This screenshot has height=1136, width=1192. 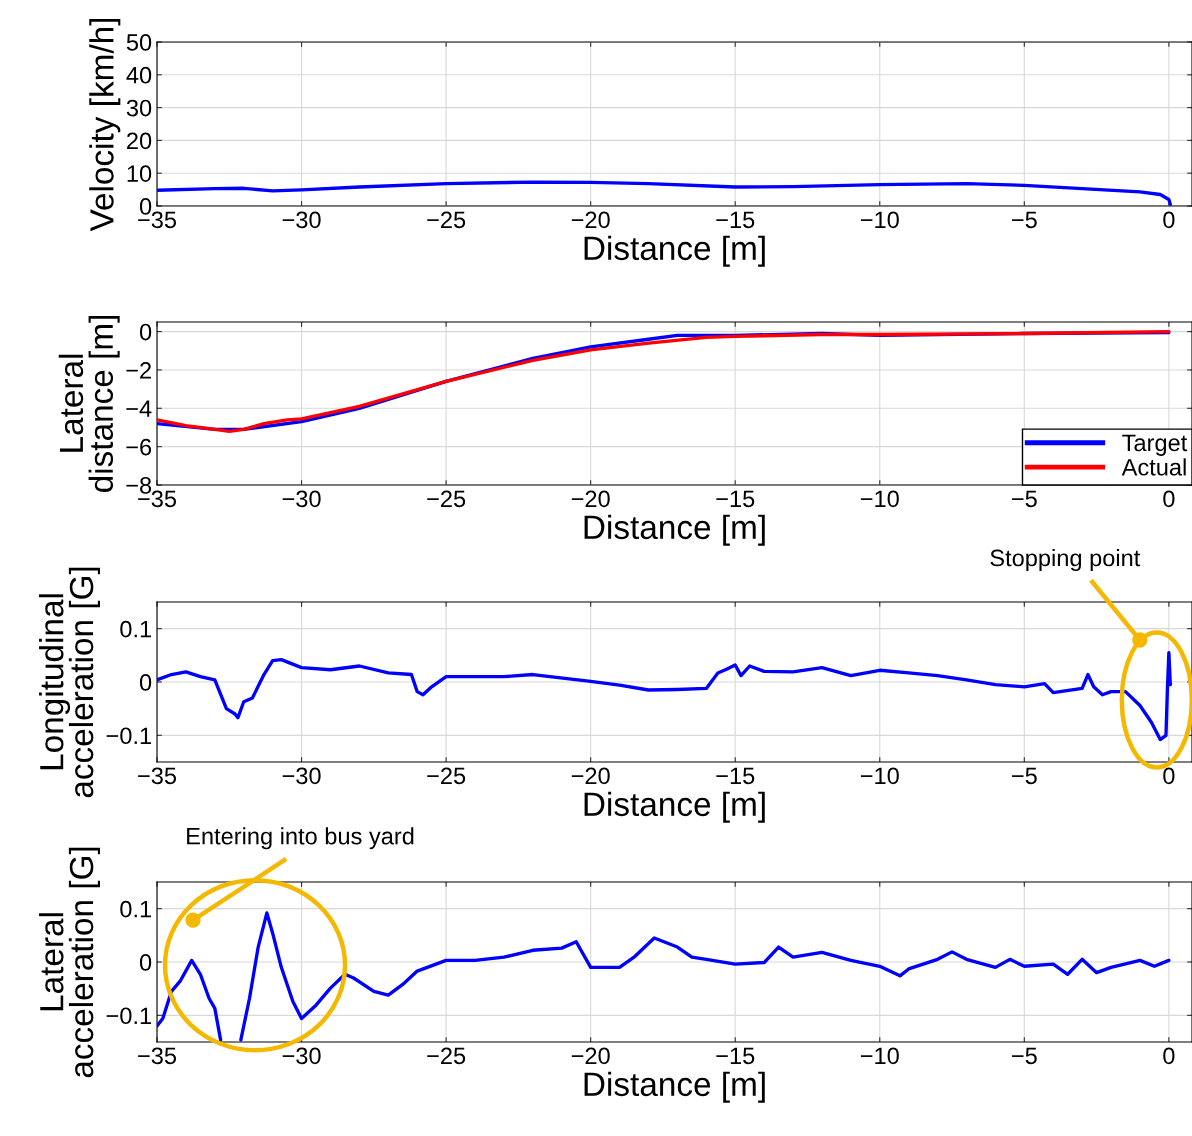 What do you see at coordinates (1065, 560) in the screenshot?
I see `text: Stopping point` at bounding box center [1065, 560].